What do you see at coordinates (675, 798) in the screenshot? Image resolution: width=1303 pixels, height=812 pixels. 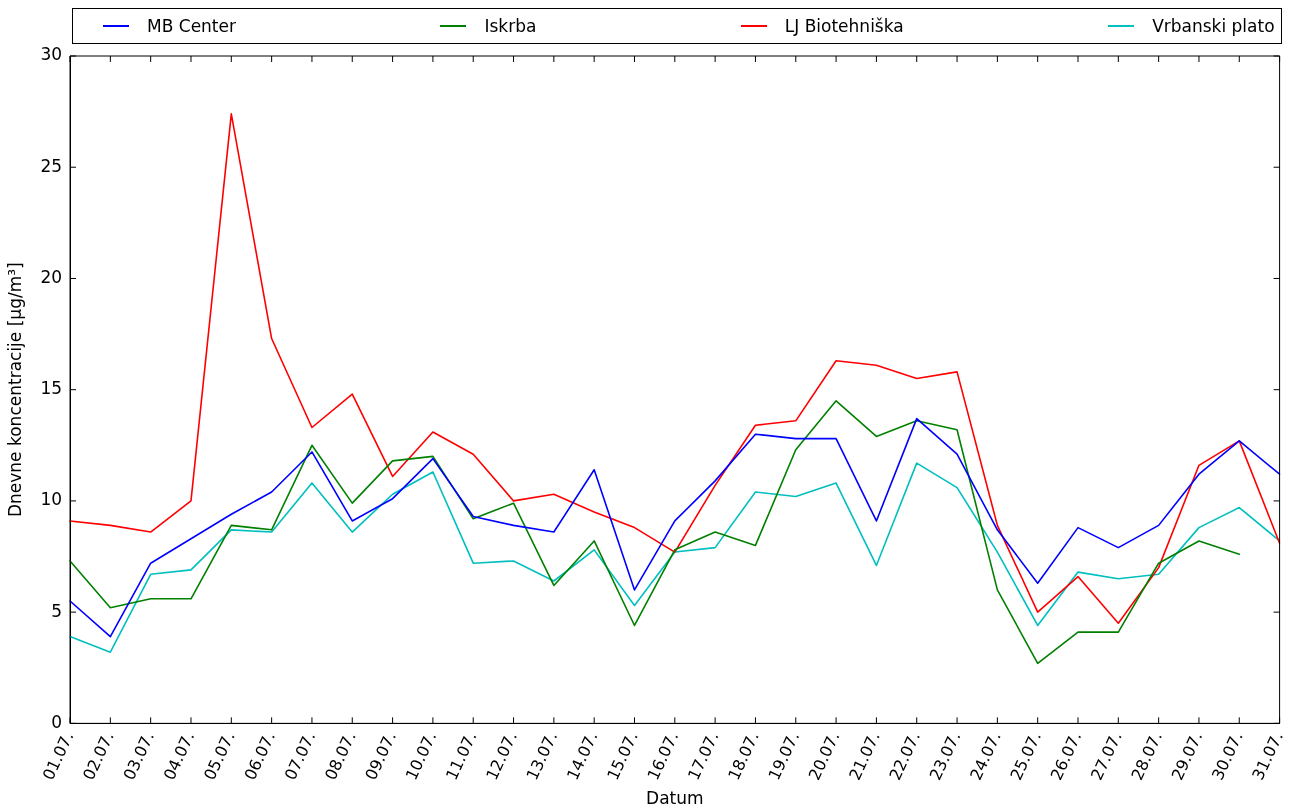 I see `x-axis-title: Datum` at bounding box center [675, 798].